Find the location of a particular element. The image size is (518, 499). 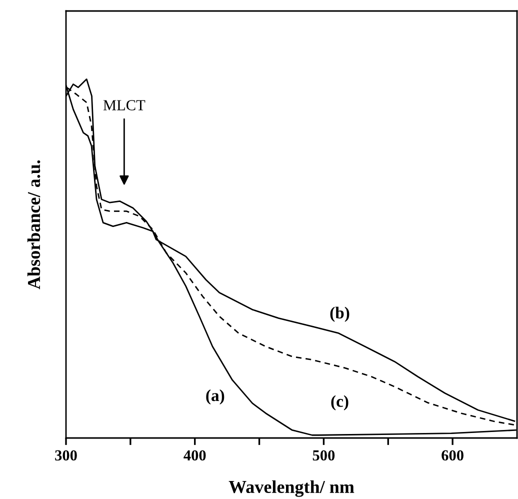

y-axis-title: Absorbance/ a.u. is located at coordinates (33, 225).